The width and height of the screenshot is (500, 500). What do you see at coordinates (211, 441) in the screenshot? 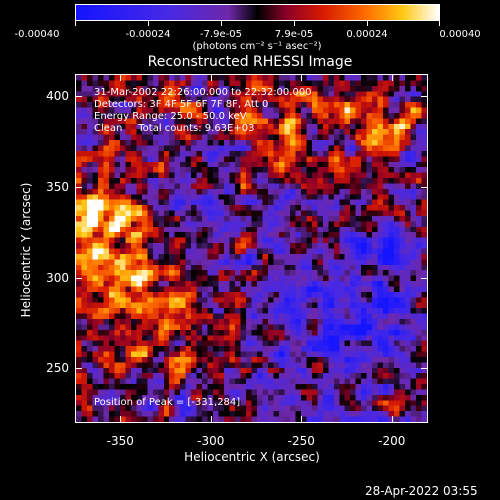
I see `x-tick-label: -300` at bounding box center [211, 441].